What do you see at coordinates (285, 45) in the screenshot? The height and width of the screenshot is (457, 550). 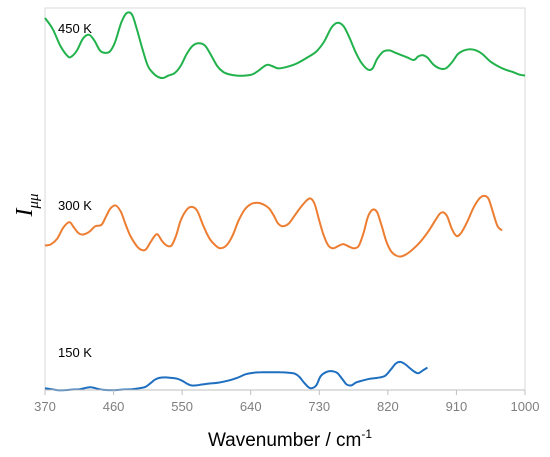 I see `series-line-450-k` at bounding box center [285, 45].